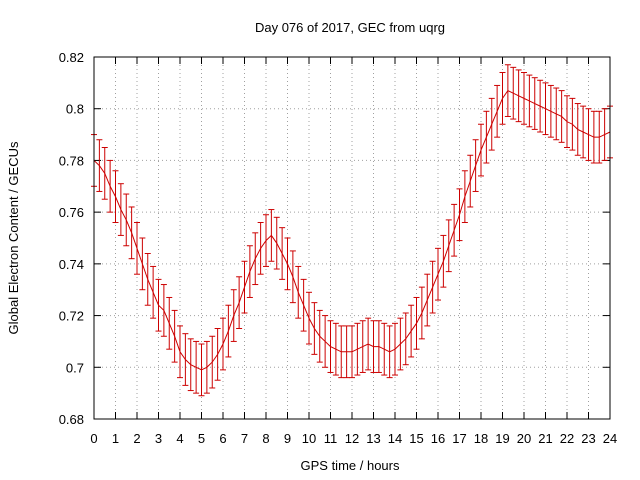  Describe the element at coordinates (136, 438) in the screenshot. I see `x-tick-label: 2` at that location.